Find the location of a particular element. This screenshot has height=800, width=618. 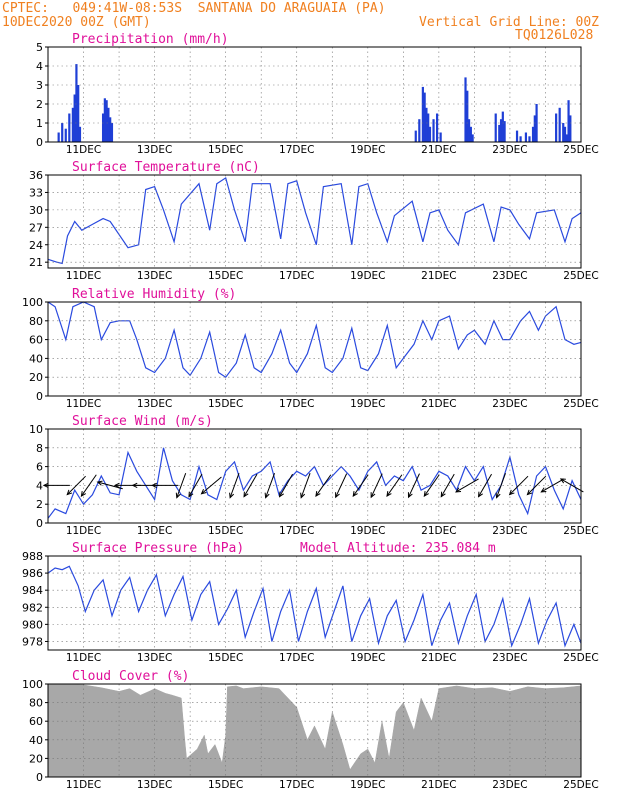

wind-frame is located at coordinates (314, 476).